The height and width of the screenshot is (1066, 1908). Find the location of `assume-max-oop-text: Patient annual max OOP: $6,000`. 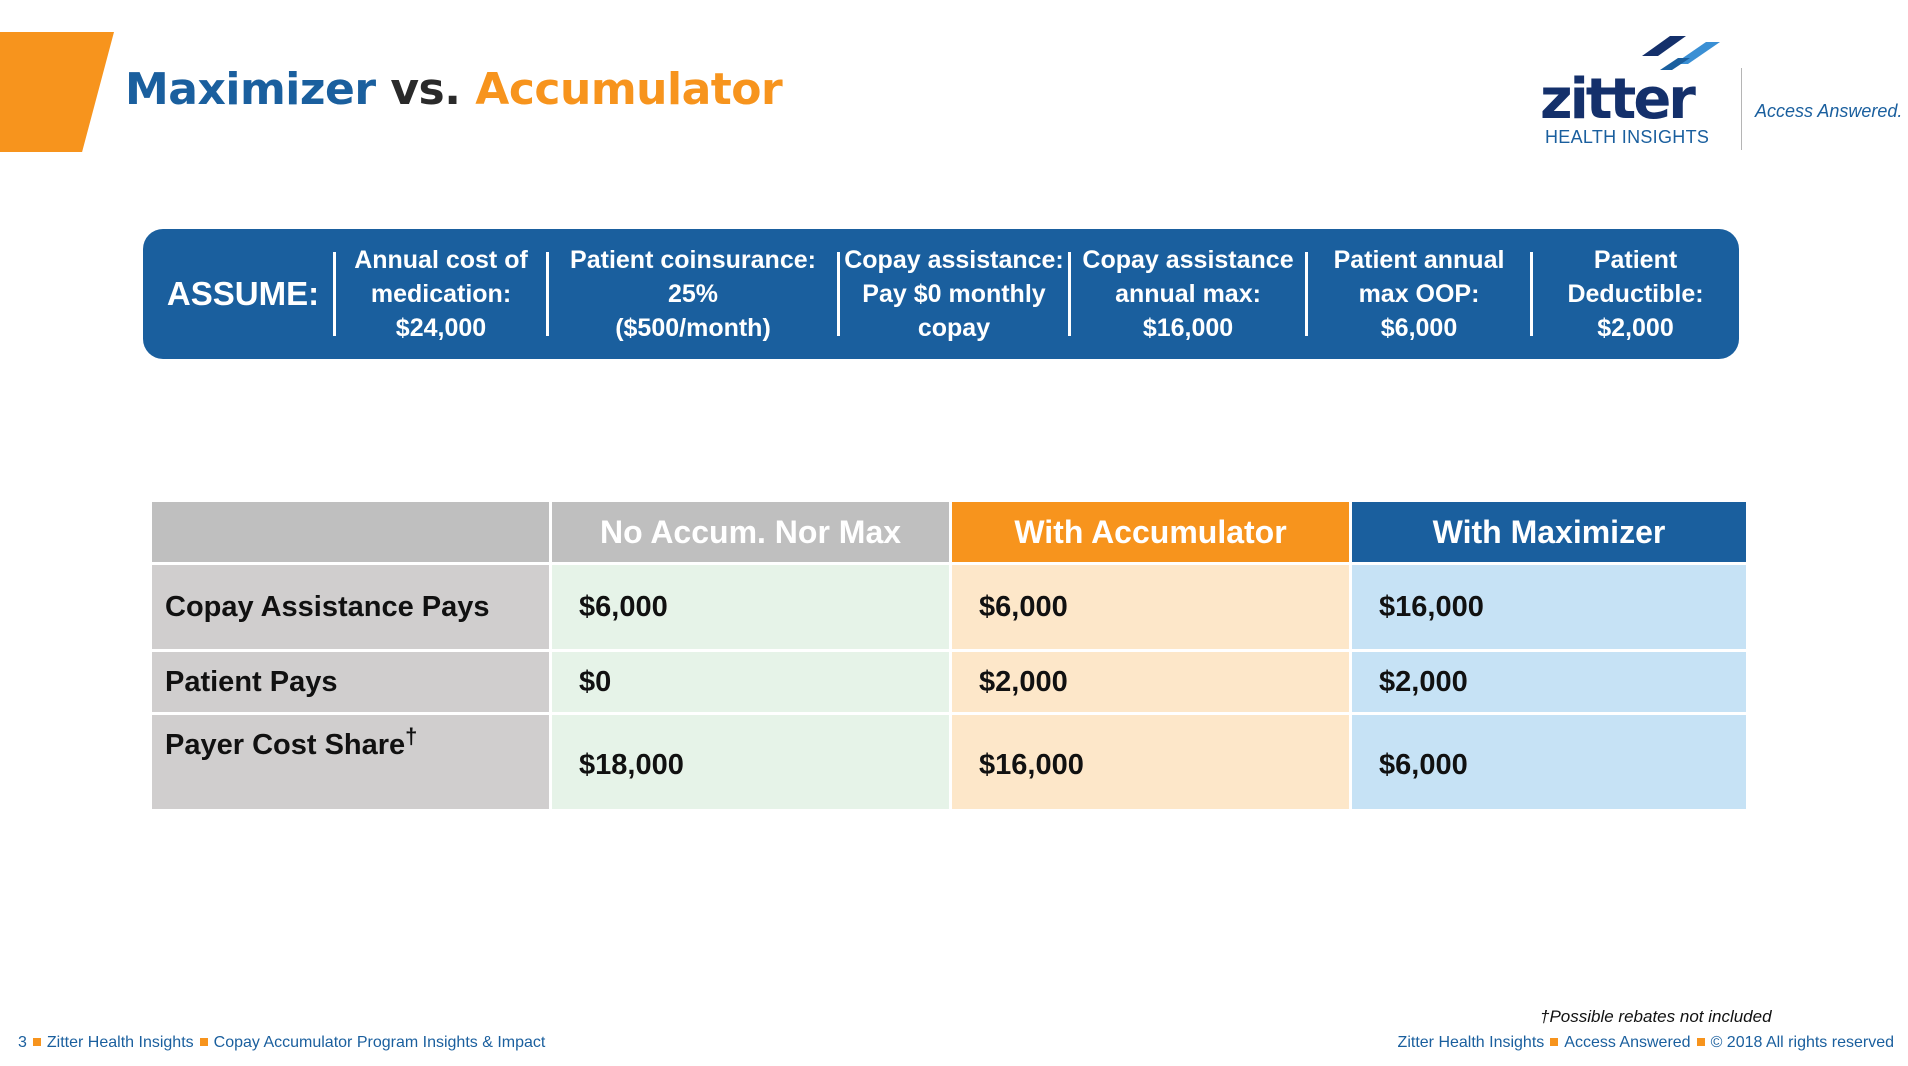

assume-max-oop-text: Patient annual max OOP: $6,000 is located at coordinates (1419, 294).